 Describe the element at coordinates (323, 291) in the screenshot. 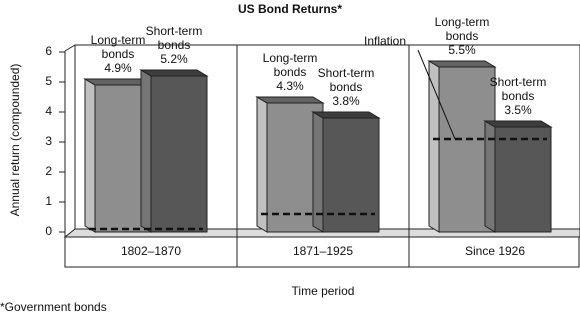

I see `x-axis-label: Time period` at that location.